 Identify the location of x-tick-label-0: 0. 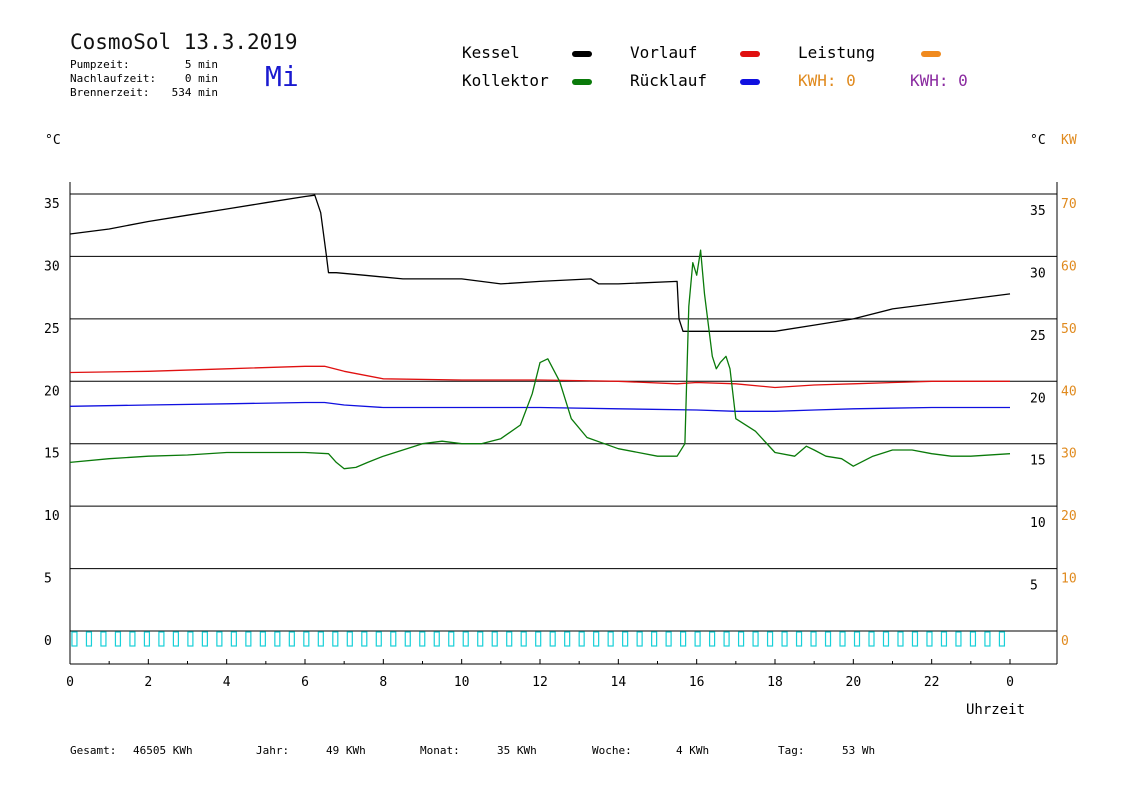
(70, 682).